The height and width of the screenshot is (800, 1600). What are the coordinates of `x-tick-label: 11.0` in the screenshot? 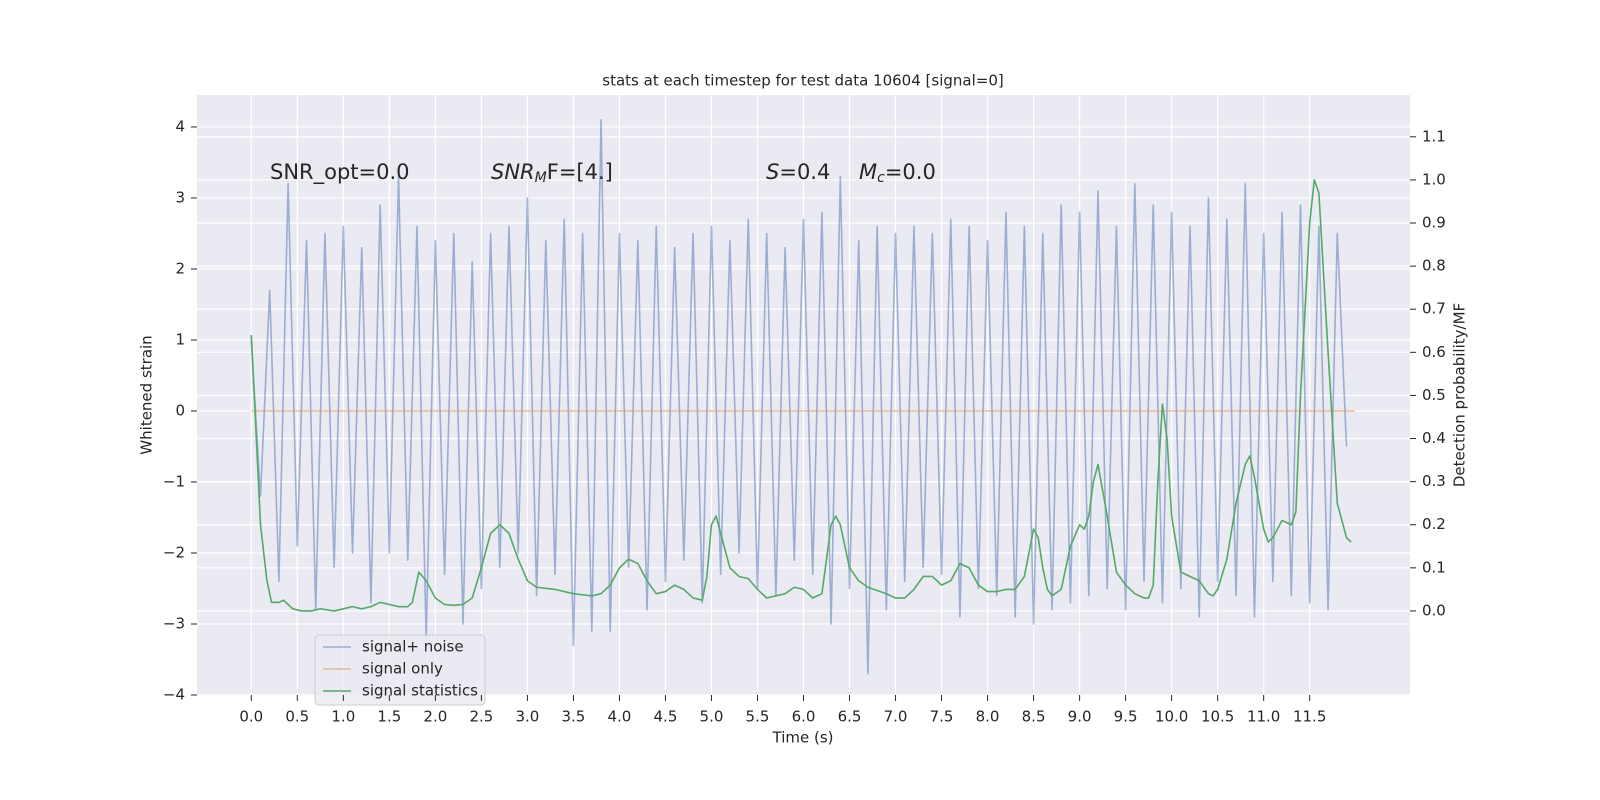 It's located at (1263, 717).